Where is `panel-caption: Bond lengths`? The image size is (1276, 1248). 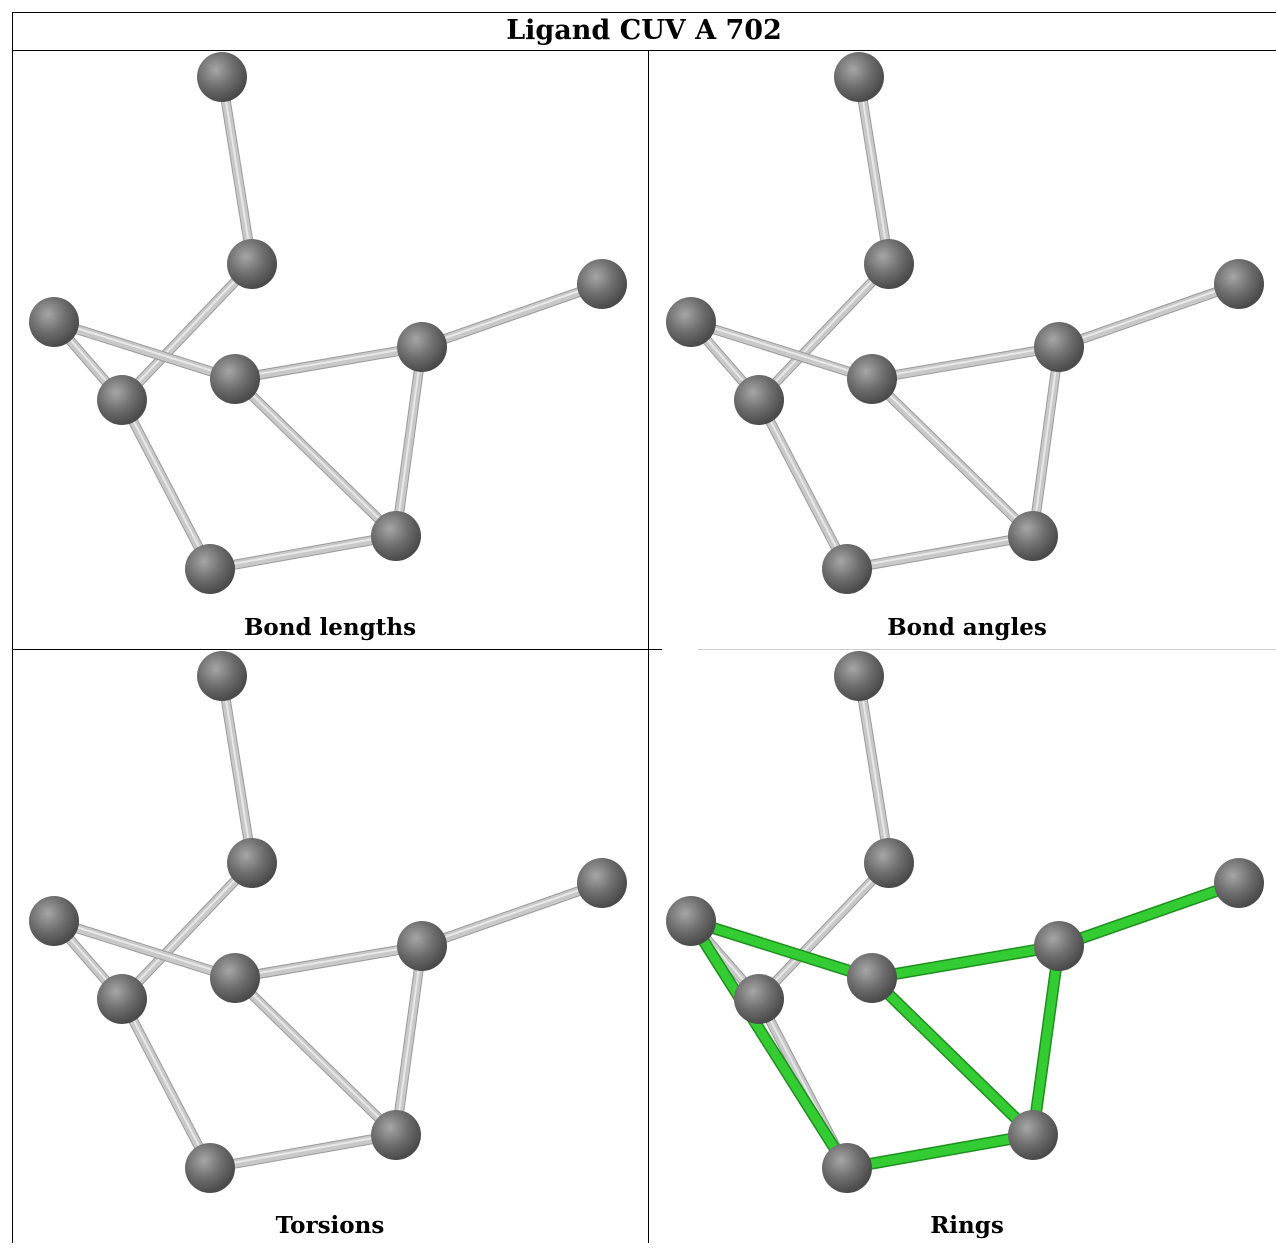 panel-caption: Bond lengths is located at coordinates (330, 627).